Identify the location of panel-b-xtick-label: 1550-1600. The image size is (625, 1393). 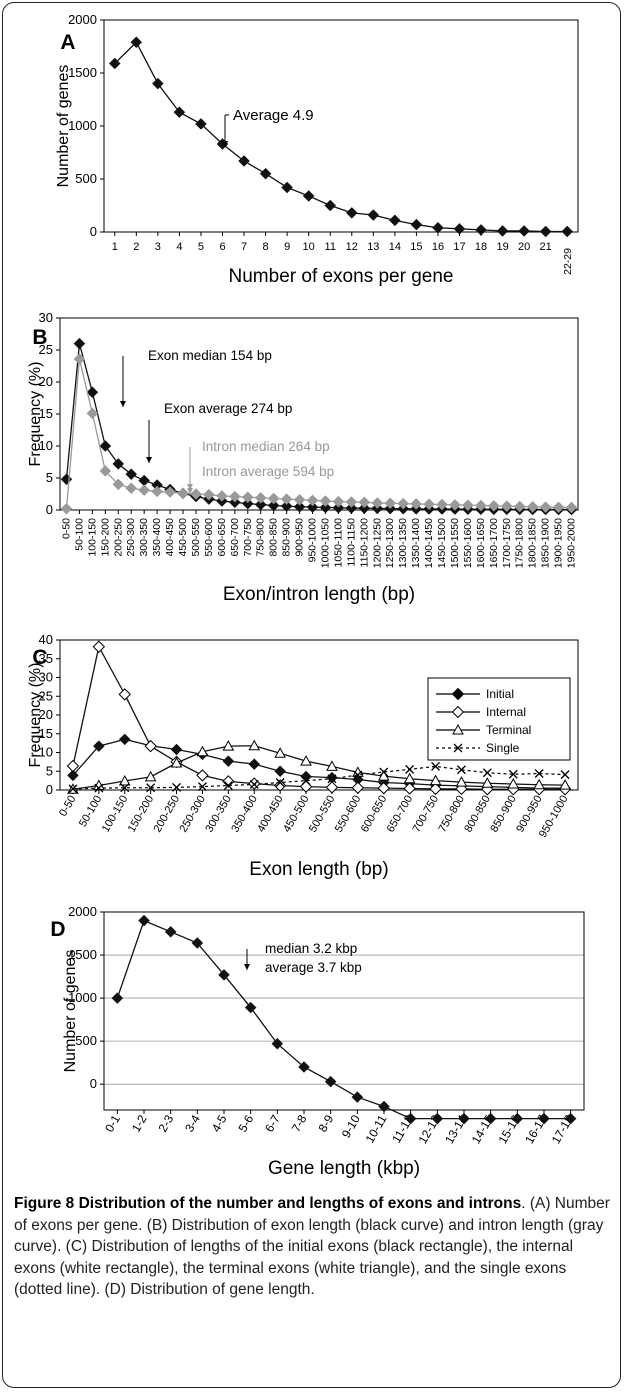
(468, 543).